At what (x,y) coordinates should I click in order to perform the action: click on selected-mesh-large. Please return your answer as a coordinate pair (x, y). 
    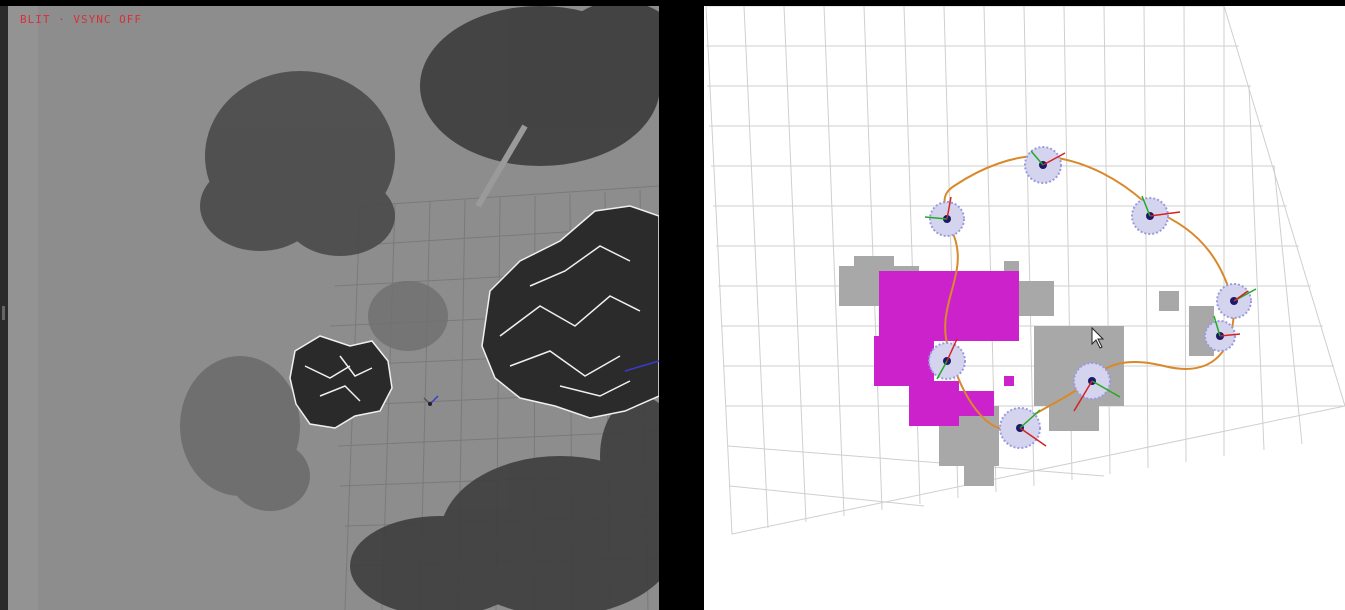
    Looking at the image, I should click on (570, 312).